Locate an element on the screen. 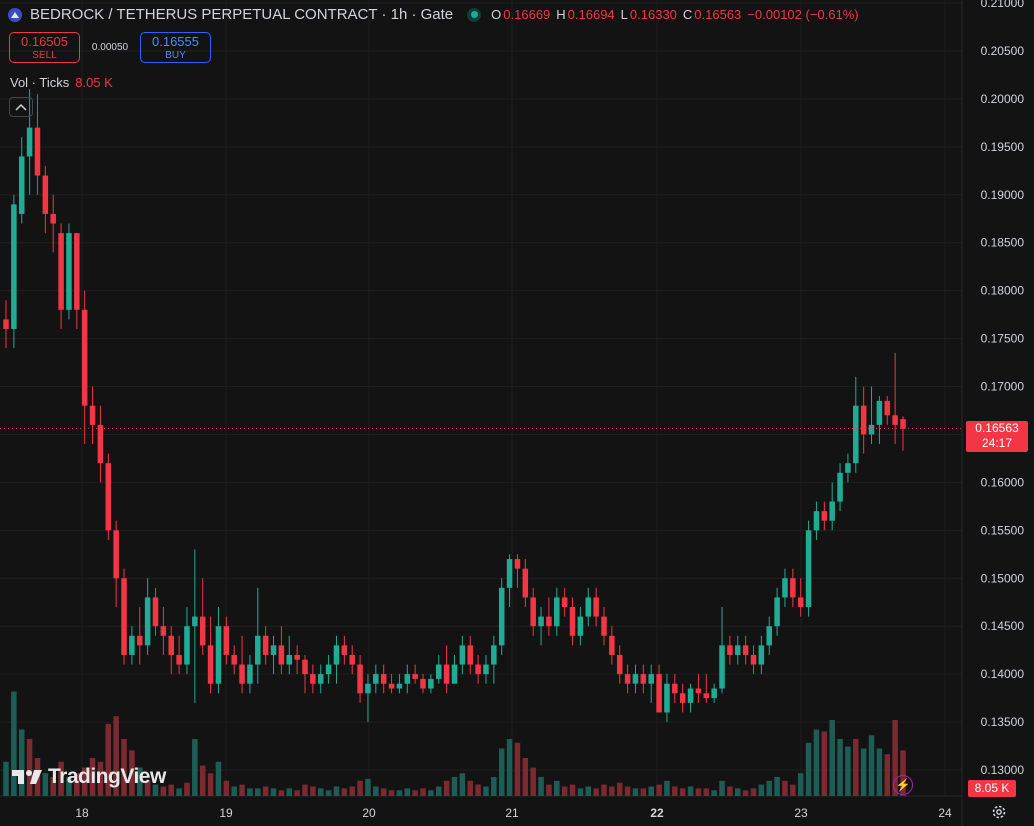 This screenshot has height=826, width=1034. high-value: 0.16694 is located at coordinates (591, 14).